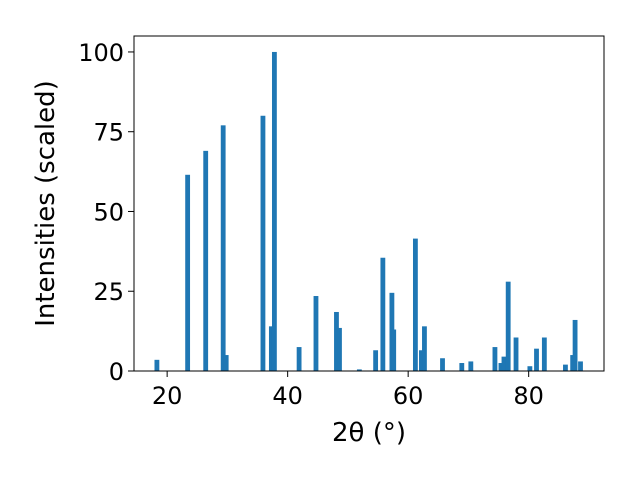 The width and height of the screenshot is (640, 480). I want to click on y-axis-label: Intensities (scaled), so click(46, 203).